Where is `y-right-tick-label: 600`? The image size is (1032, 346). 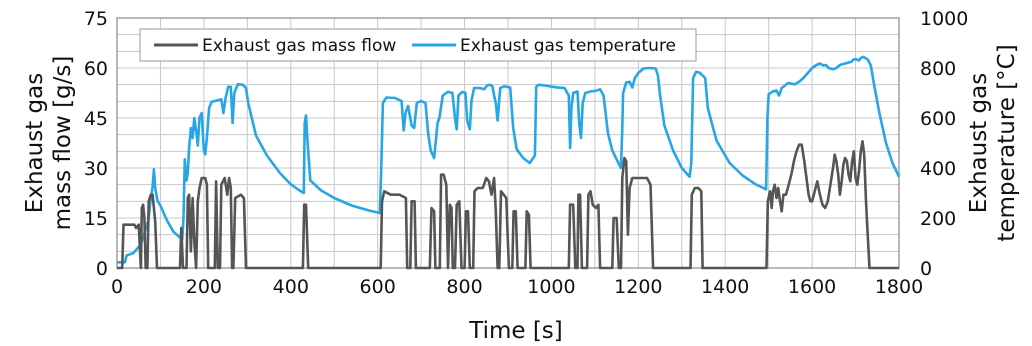
y-right-tick-label: 600 is located at coordinates (938, 119).